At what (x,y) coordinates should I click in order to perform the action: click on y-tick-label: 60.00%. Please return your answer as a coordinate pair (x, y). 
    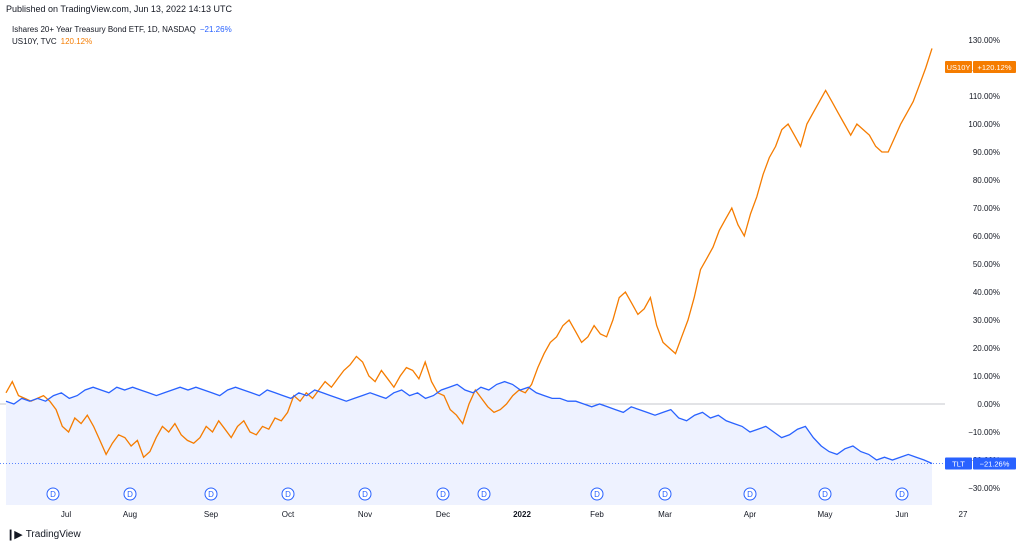
    Looking at the image, I should click on (986, 236).